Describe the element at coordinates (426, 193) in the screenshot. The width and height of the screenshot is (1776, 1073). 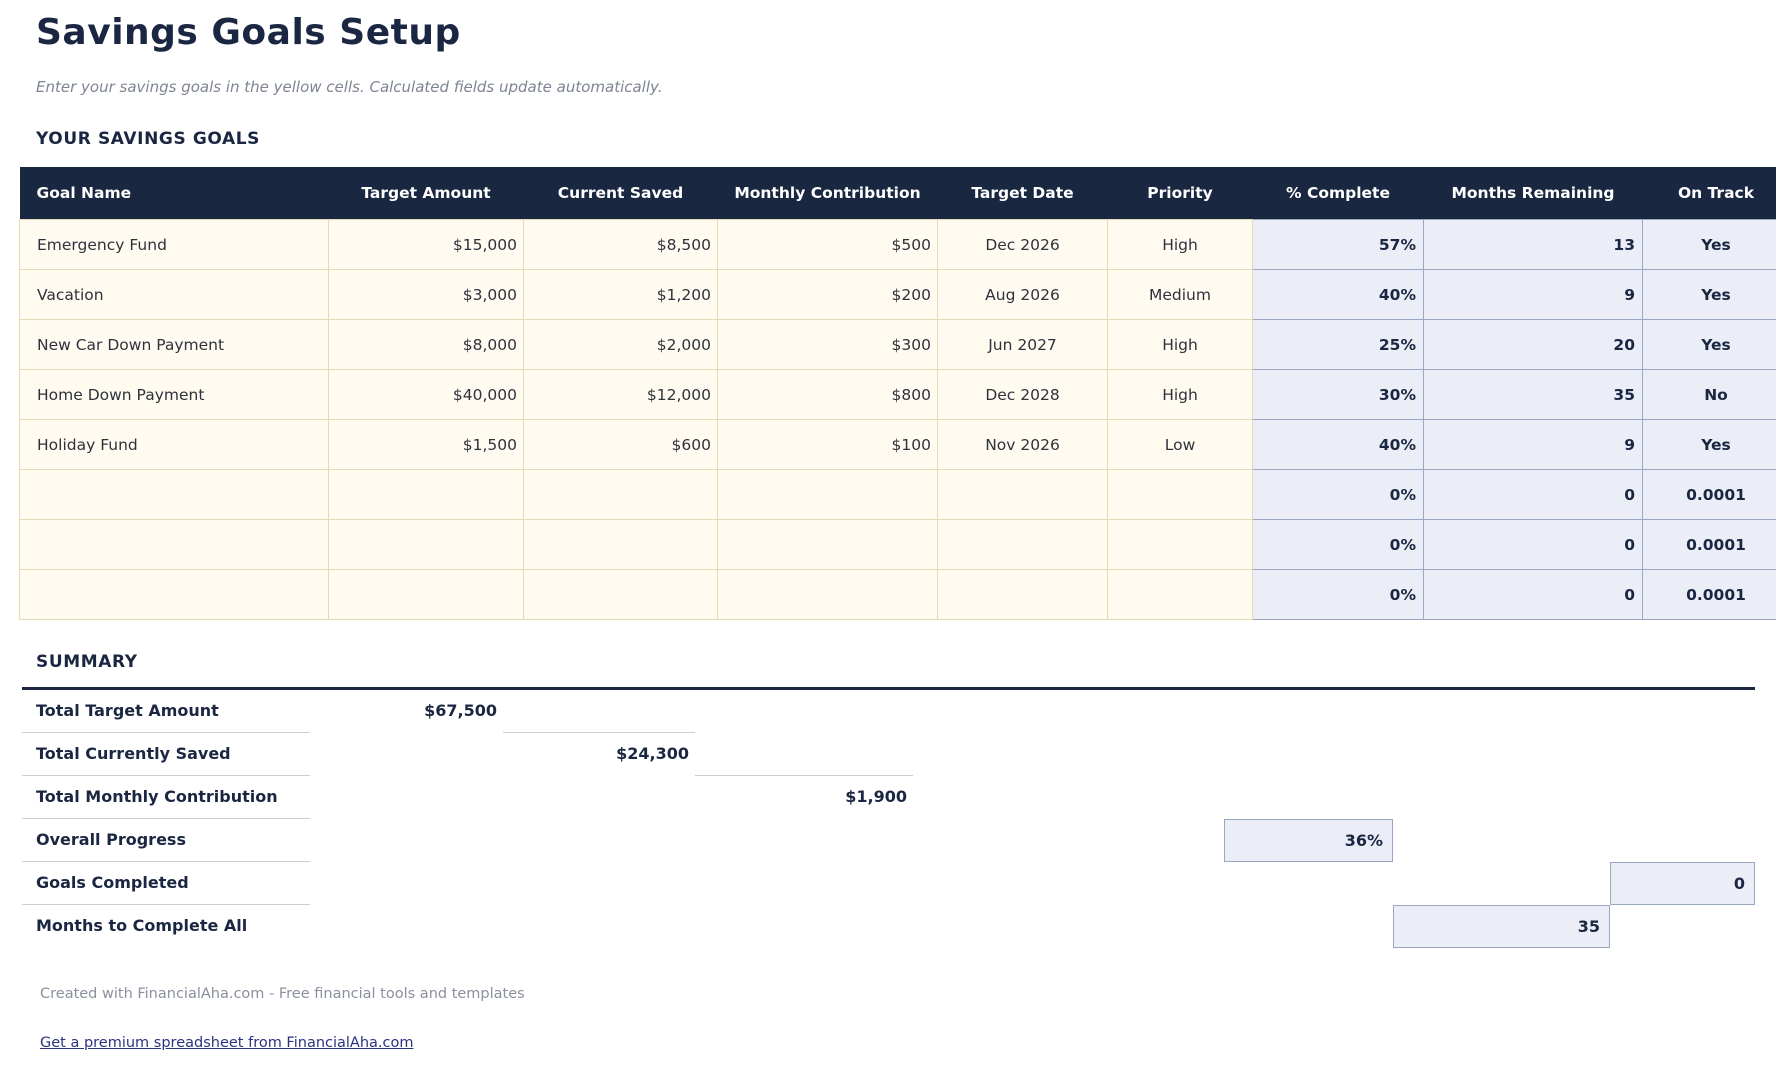
I see `column-header-target-amount: Target Amount` at that location.